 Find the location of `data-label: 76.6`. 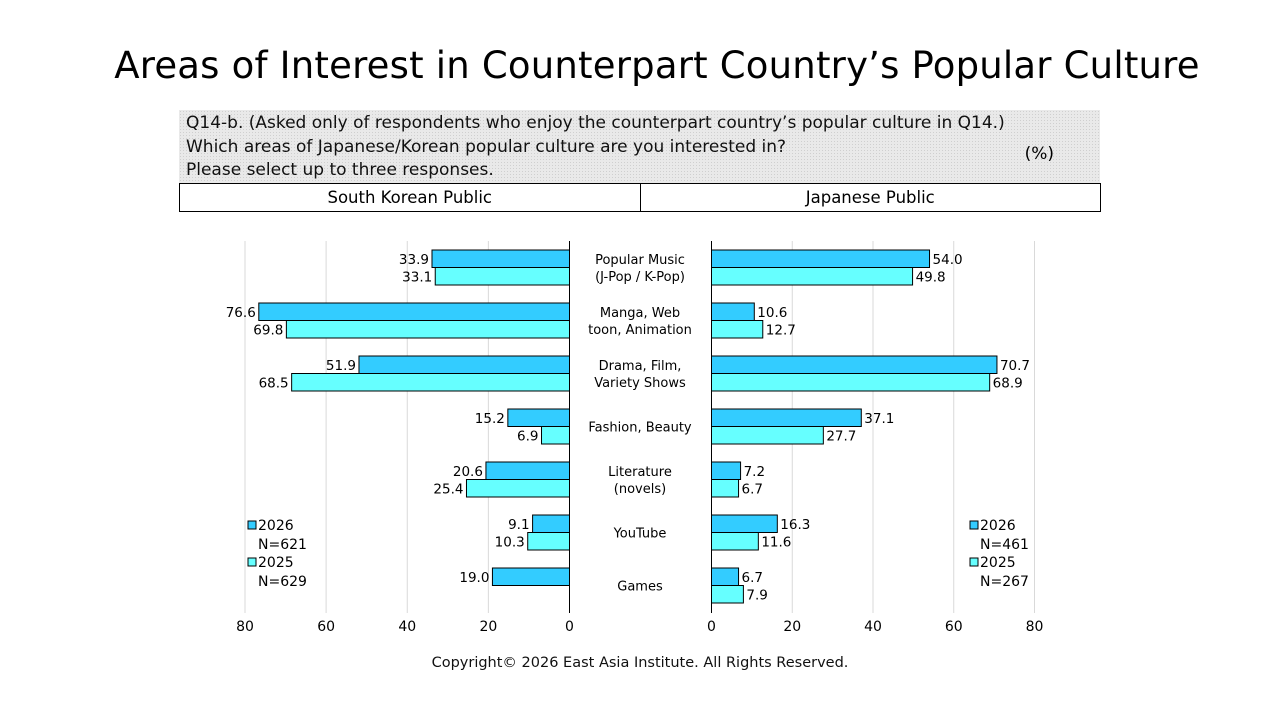

data-label: 76.6 is located at coordinates (241, 313).